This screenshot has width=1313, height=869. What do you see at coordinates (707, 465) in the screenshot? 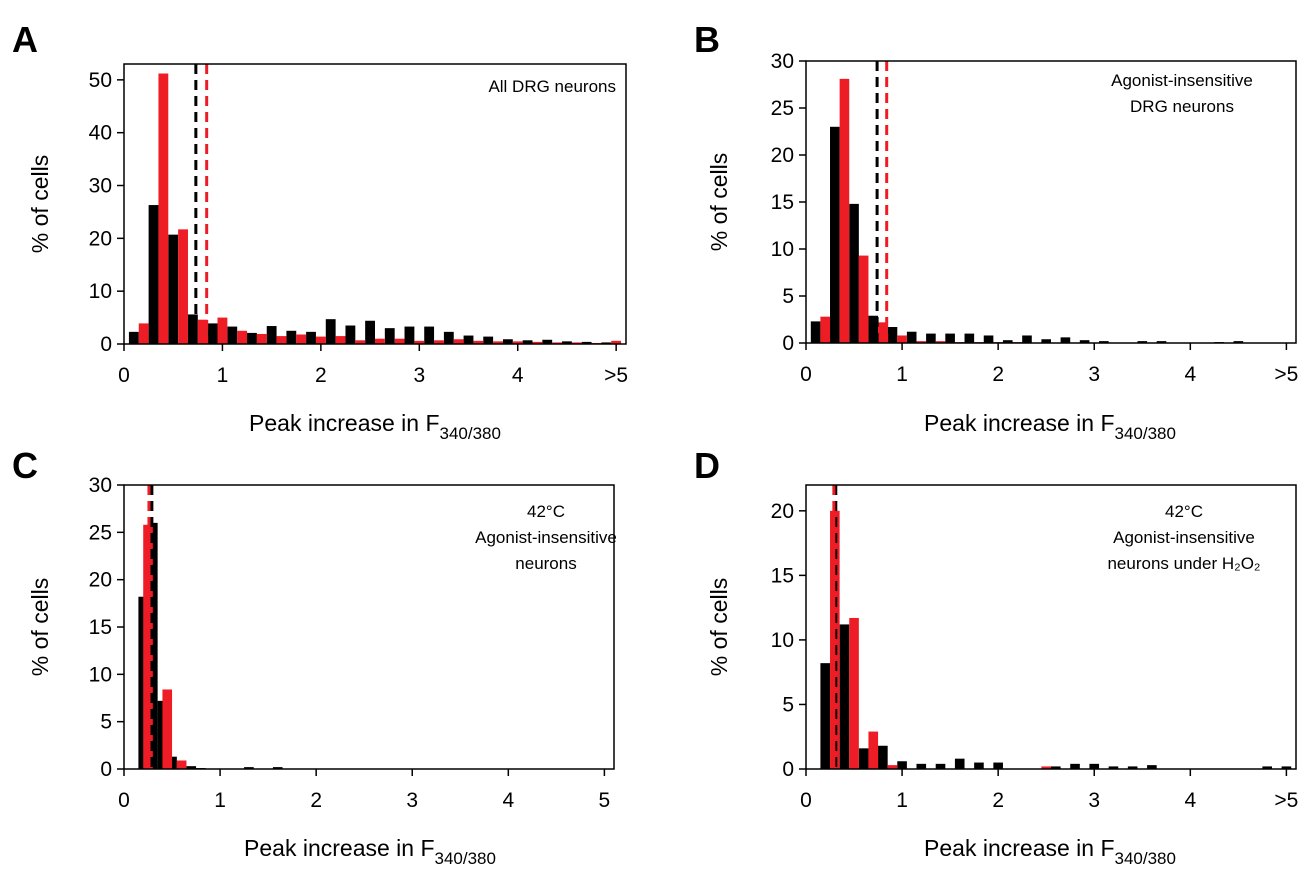
I see `panel-letter: D` at bounding box center [707, 465].